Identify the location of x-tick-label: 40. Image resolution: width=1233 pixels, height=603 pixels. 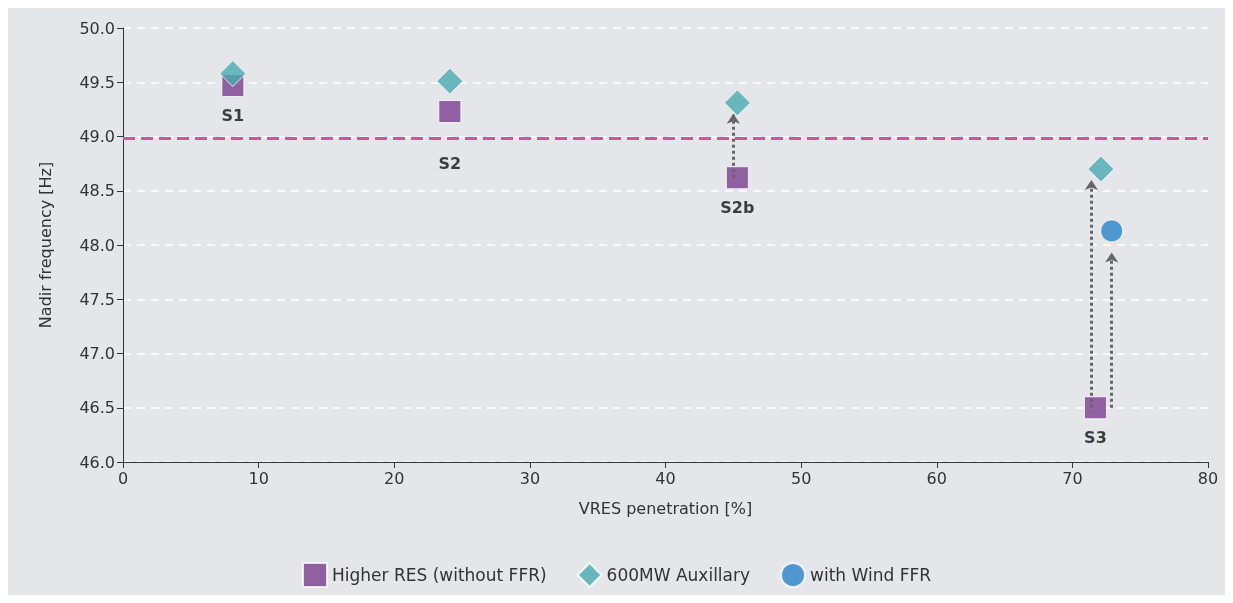
(665, 478).